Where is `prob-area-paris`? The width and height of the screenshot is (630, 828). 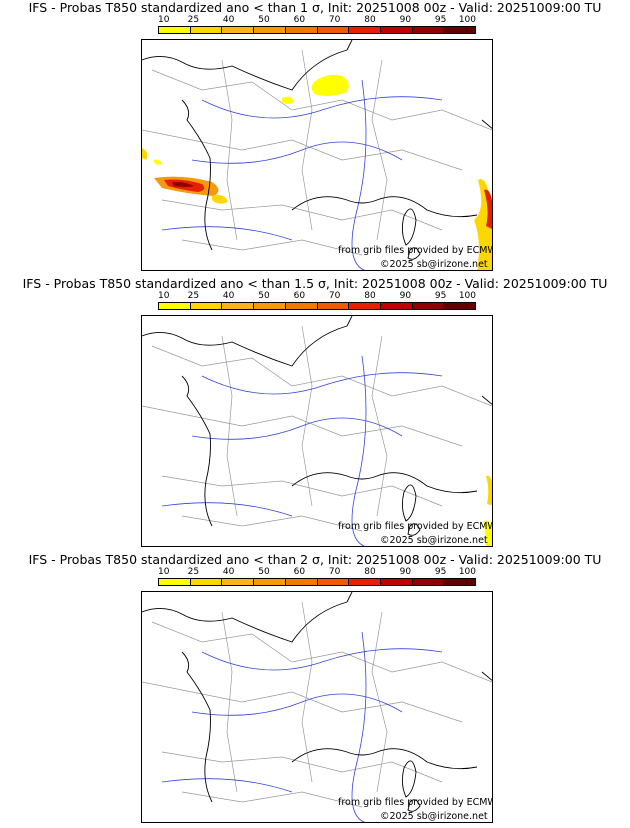 prob-area-paris is located at coordinates (288, 100).